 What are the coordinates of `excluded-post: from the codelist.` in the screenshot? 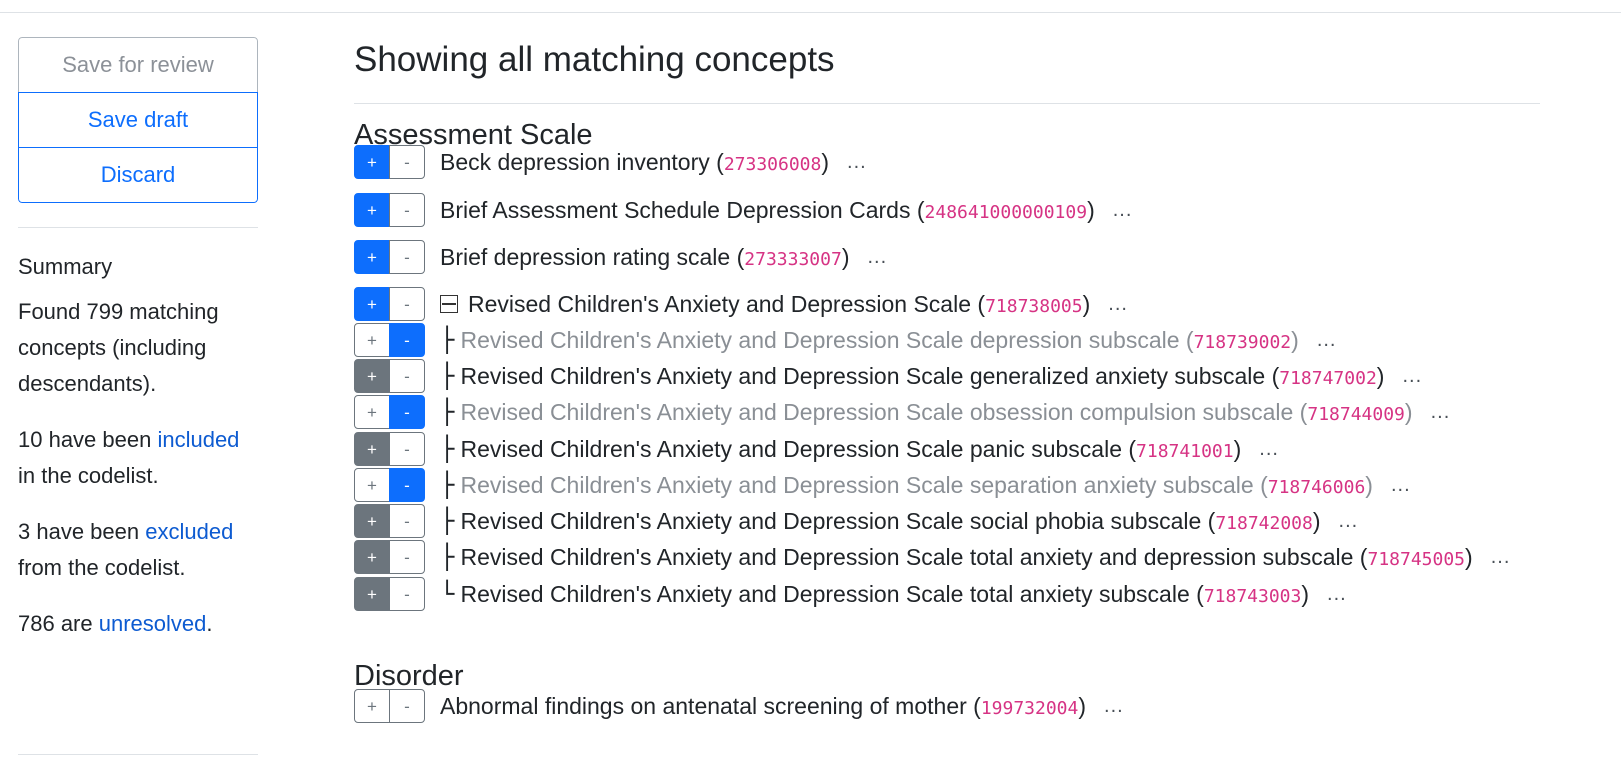 It's located at (102, 567).